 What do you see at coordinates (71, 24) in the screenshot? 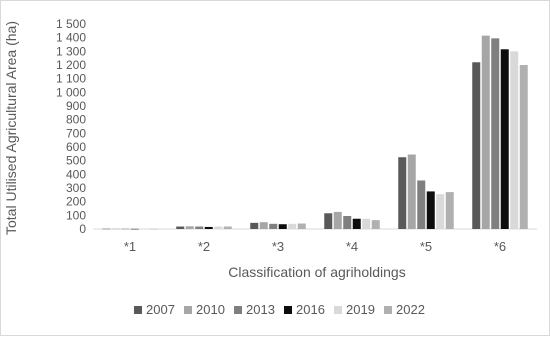
I see `y-tick-label: 1 500` at bounding box center [71, 24].